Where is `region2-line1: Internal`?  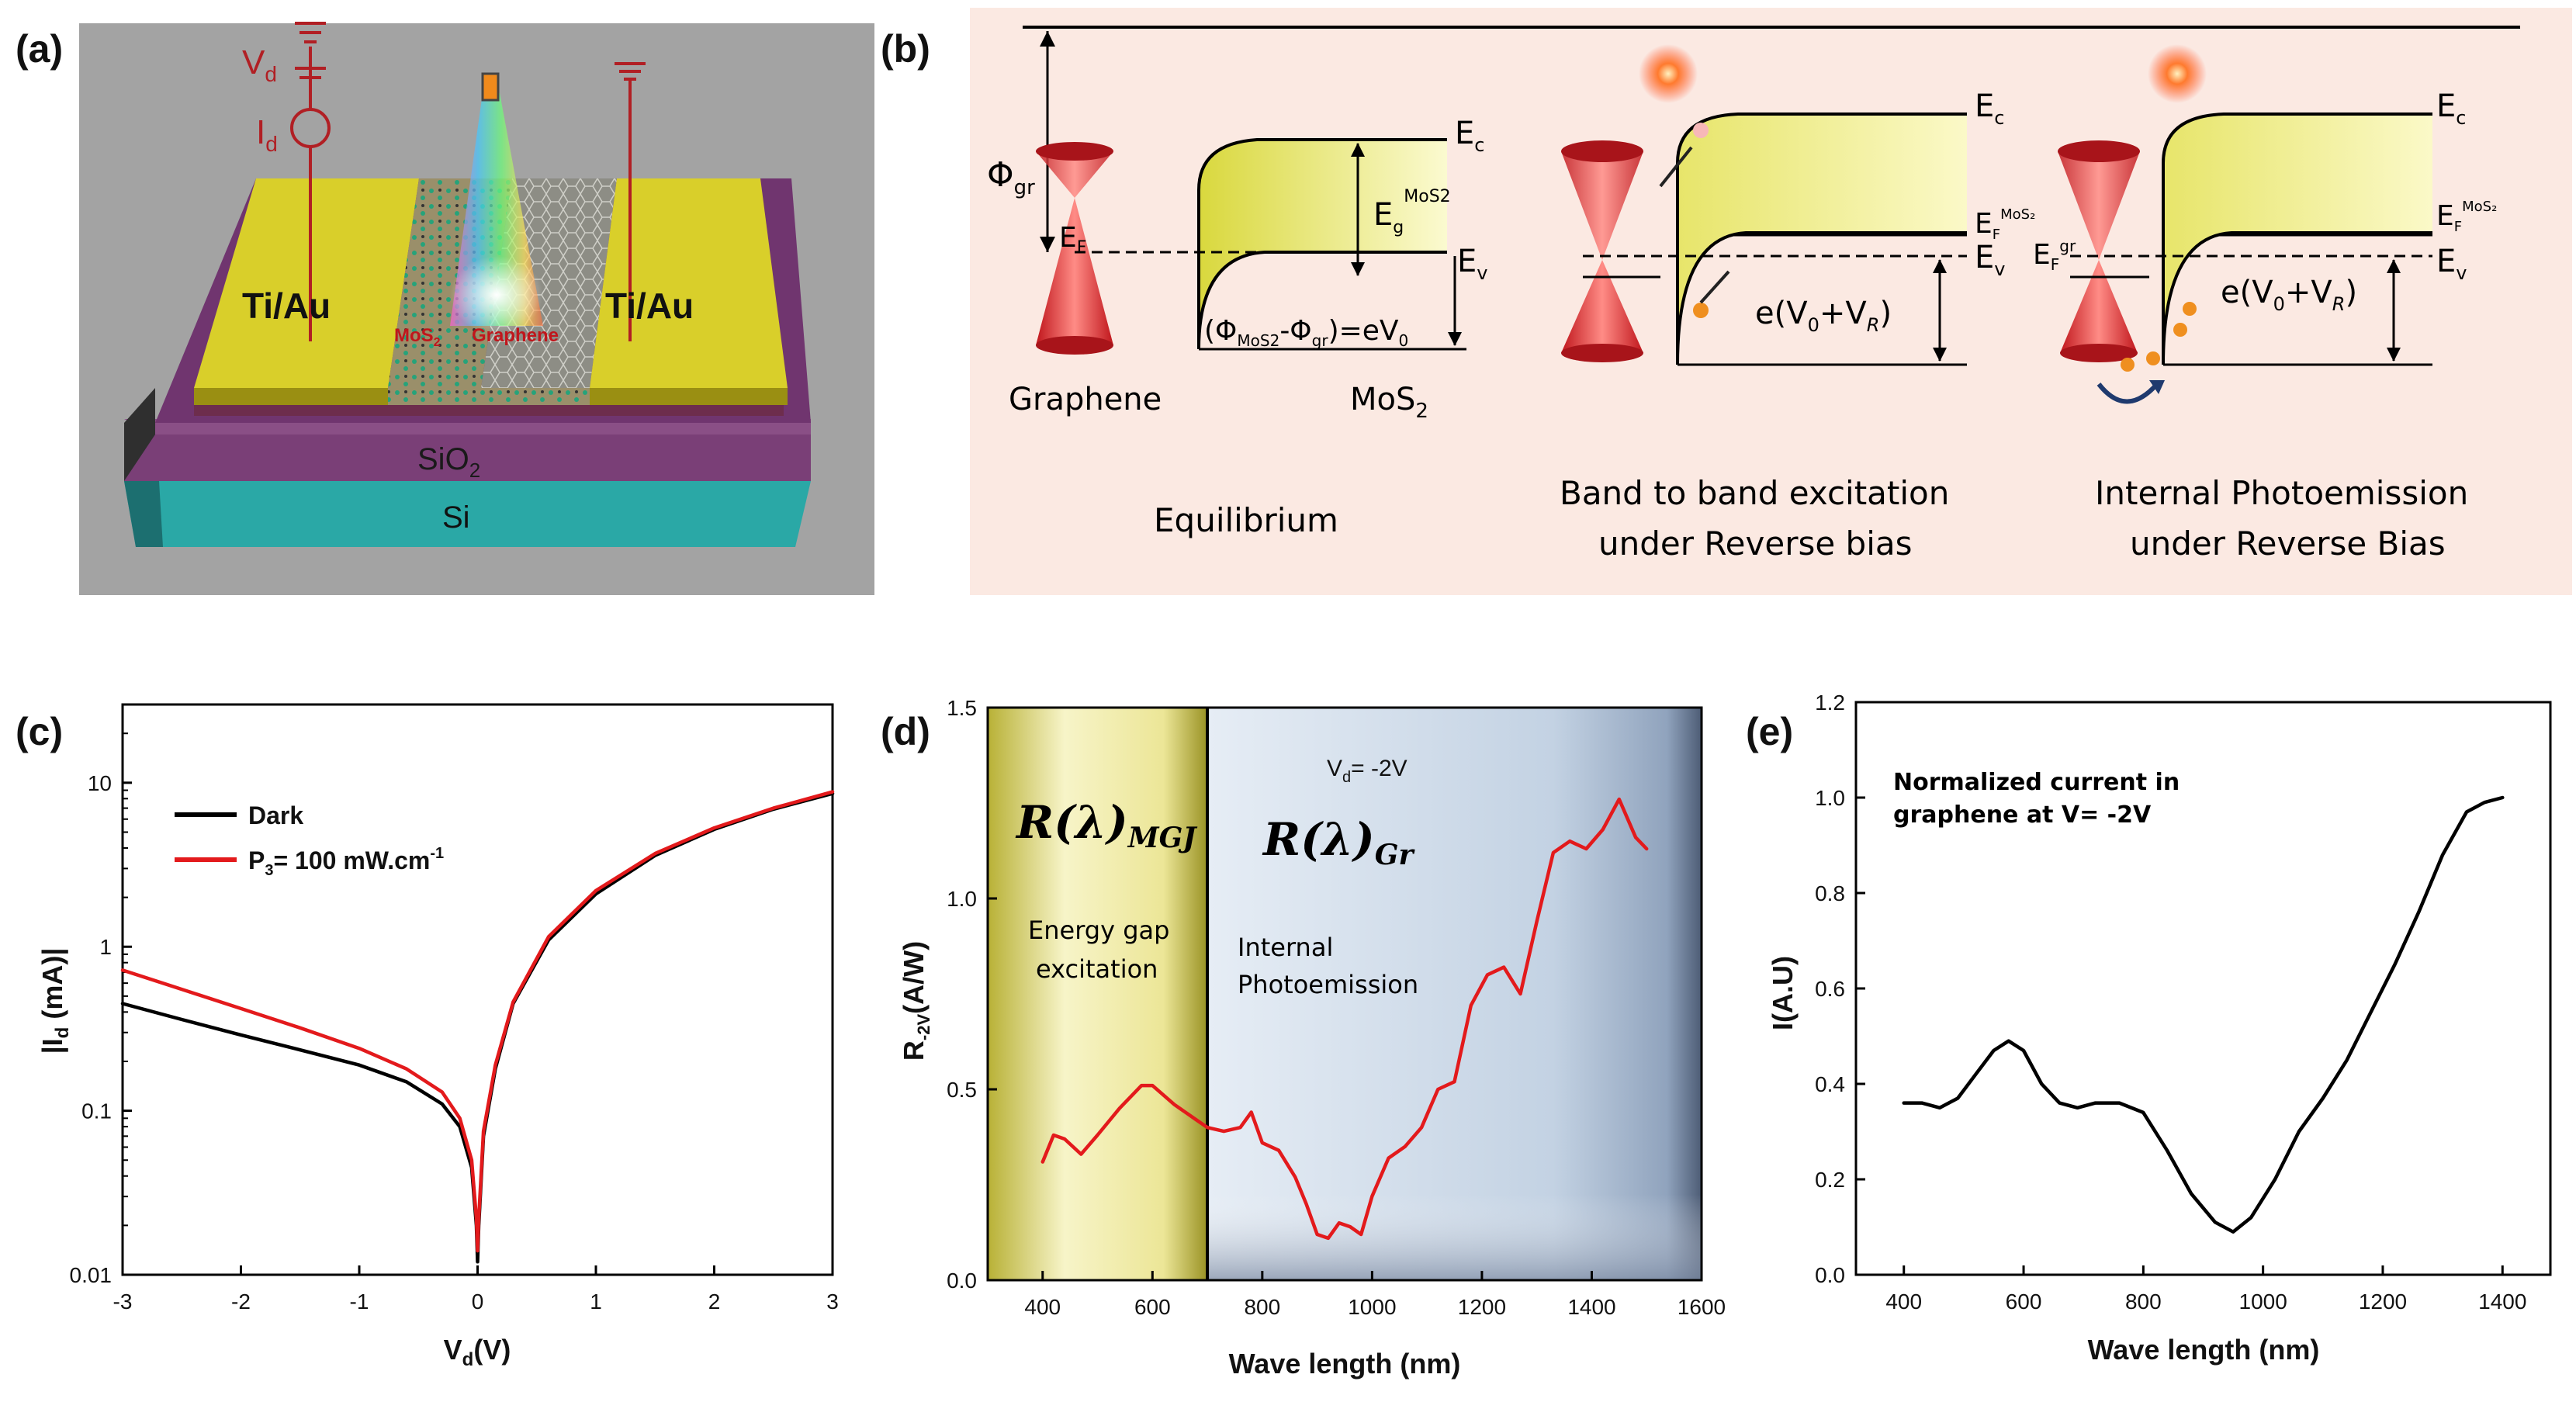 region2-line1: Internal is located at coordinates (1285, 948).